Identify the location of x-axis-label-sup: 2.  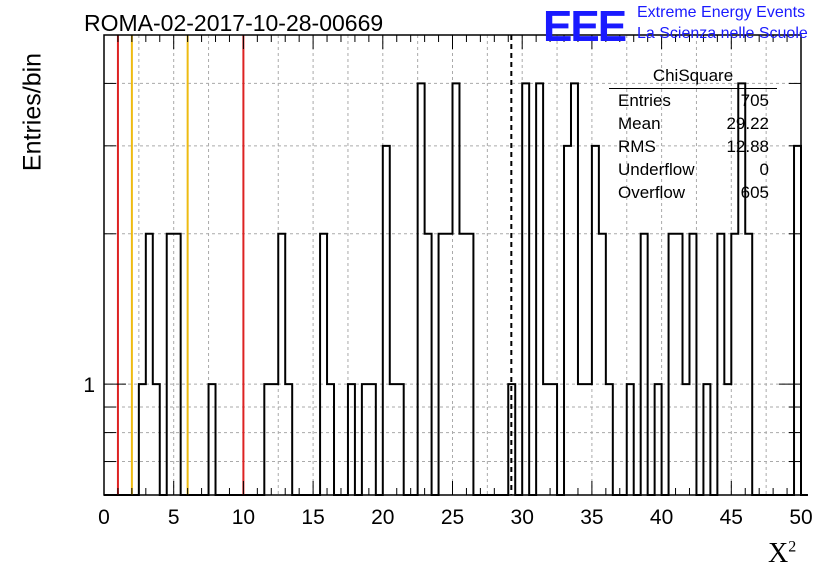
(792, 547).